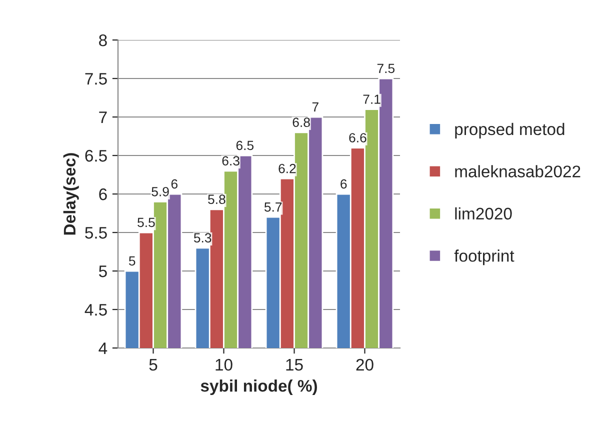  What do you see at coordinates (483, 213) in the screenshot?
I see `legend-label: lim2020` at bounding box center [483, 213].